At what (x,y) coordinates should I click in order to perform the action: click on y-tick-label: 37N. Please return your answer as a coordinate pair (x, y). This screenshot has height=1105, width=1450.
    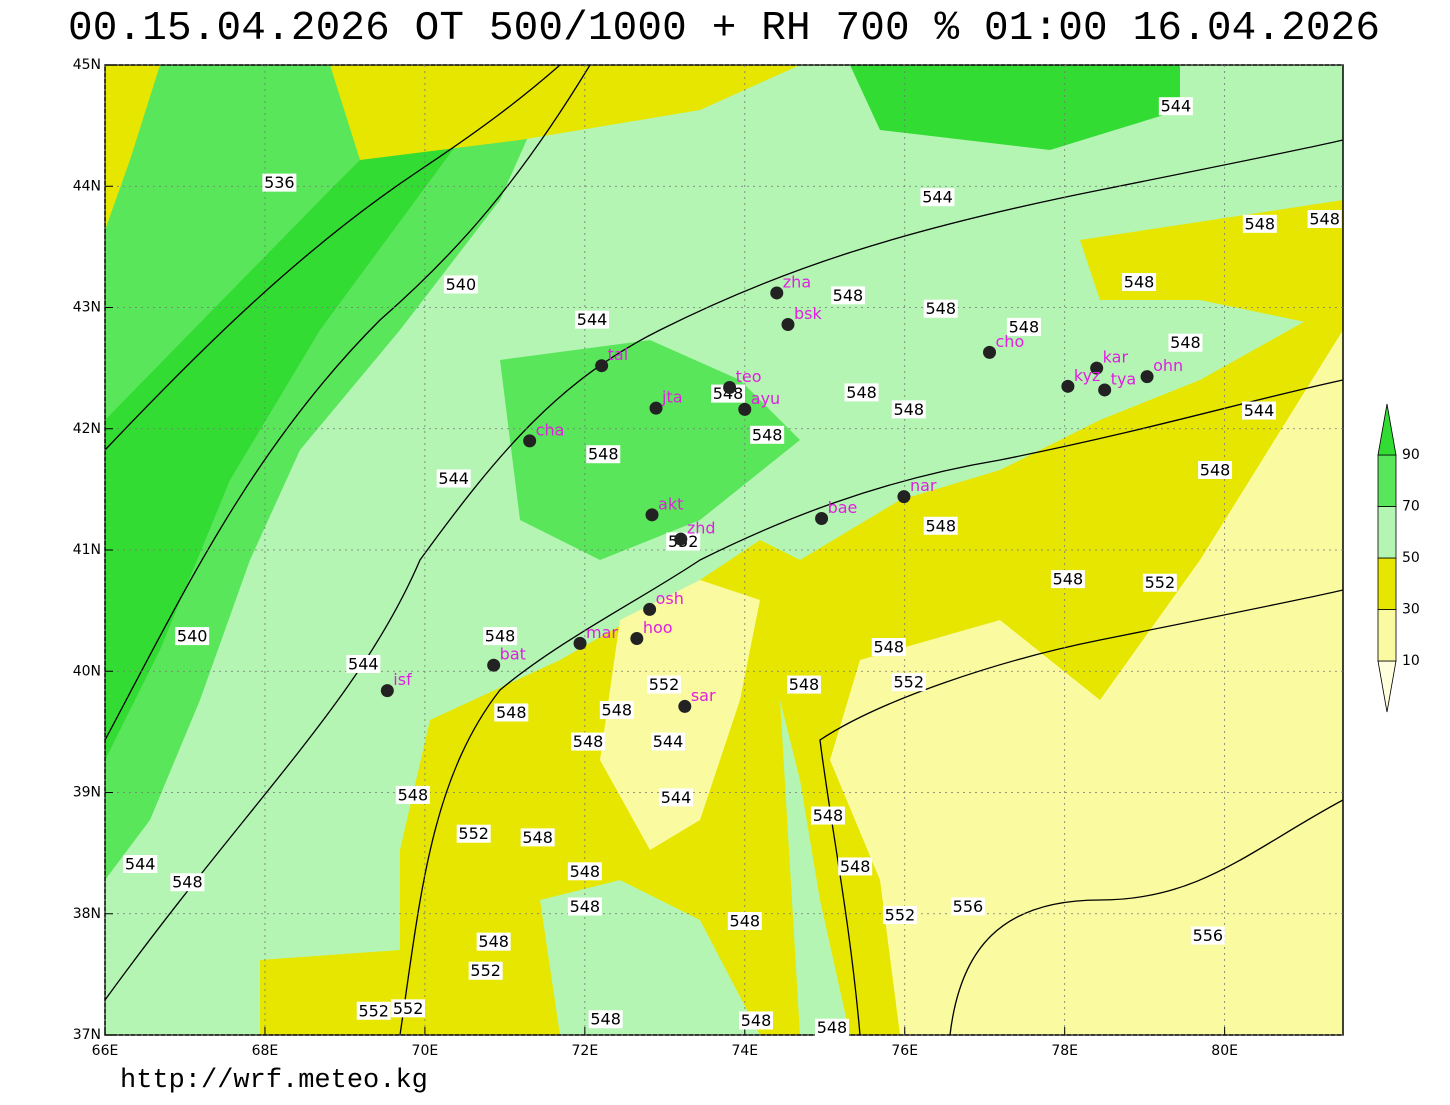
    Looking at the image, I should click on (87, 1035).